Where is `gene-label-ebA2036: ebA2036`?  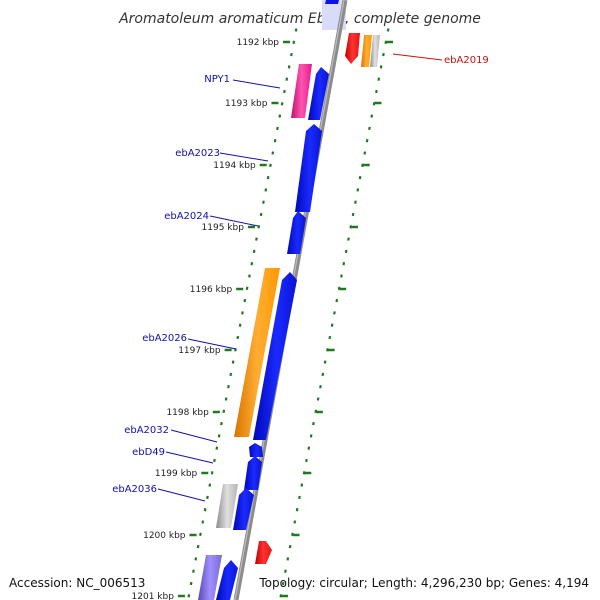 gene-label-ebA2036: ebA2036 is located at coordinates (134, 489).